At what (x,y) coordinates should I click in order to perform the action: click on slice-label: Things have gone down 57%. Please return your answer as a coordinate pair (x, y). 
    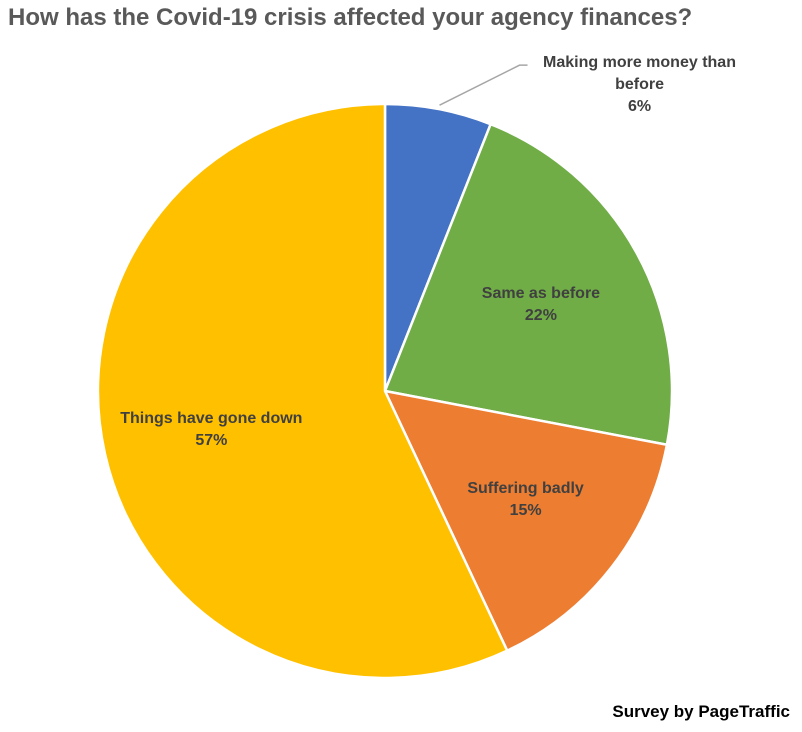
    Looking at the image, I should click on (211, 430).